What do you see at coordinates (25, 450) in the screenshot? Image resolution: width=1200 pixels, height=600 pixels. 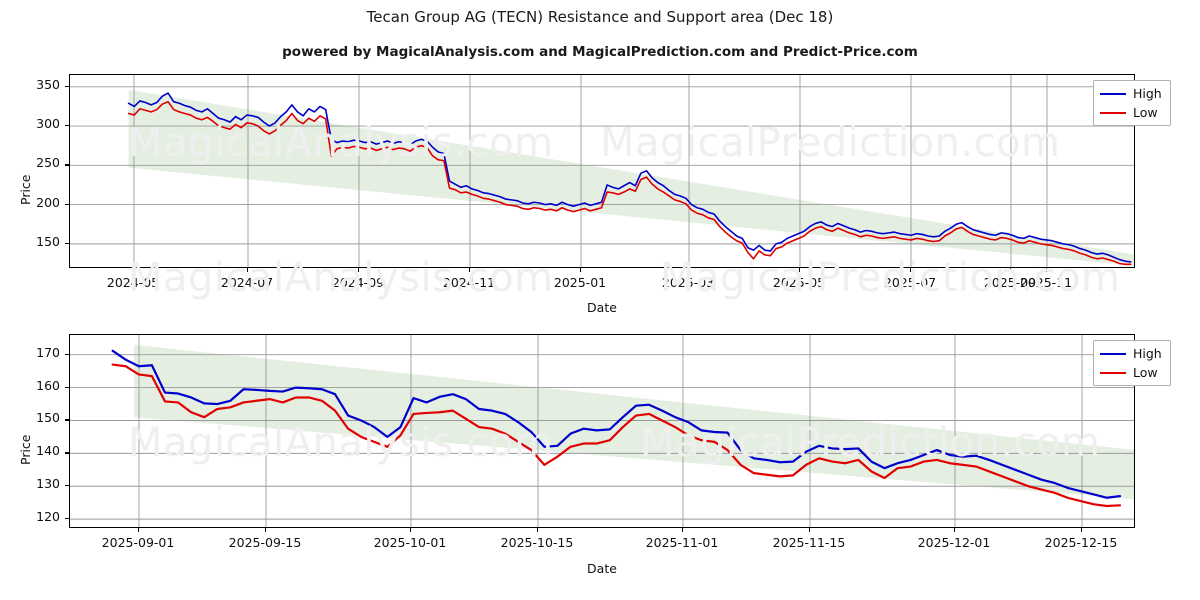 I see `detail-y-axis-label: Price` at bounding box center [25, 450].